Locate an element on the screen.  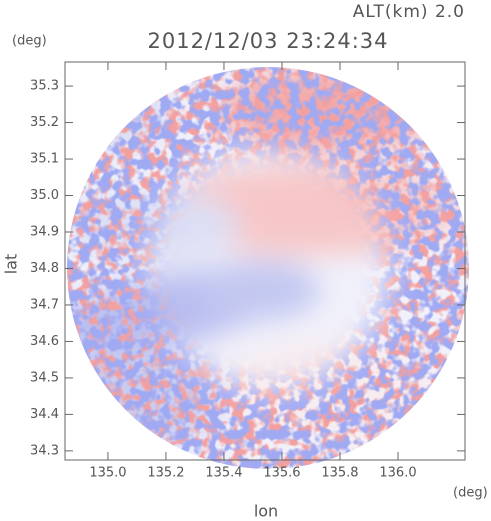
header: ALT(km) 2.0 is located at coordinates (409, 12).